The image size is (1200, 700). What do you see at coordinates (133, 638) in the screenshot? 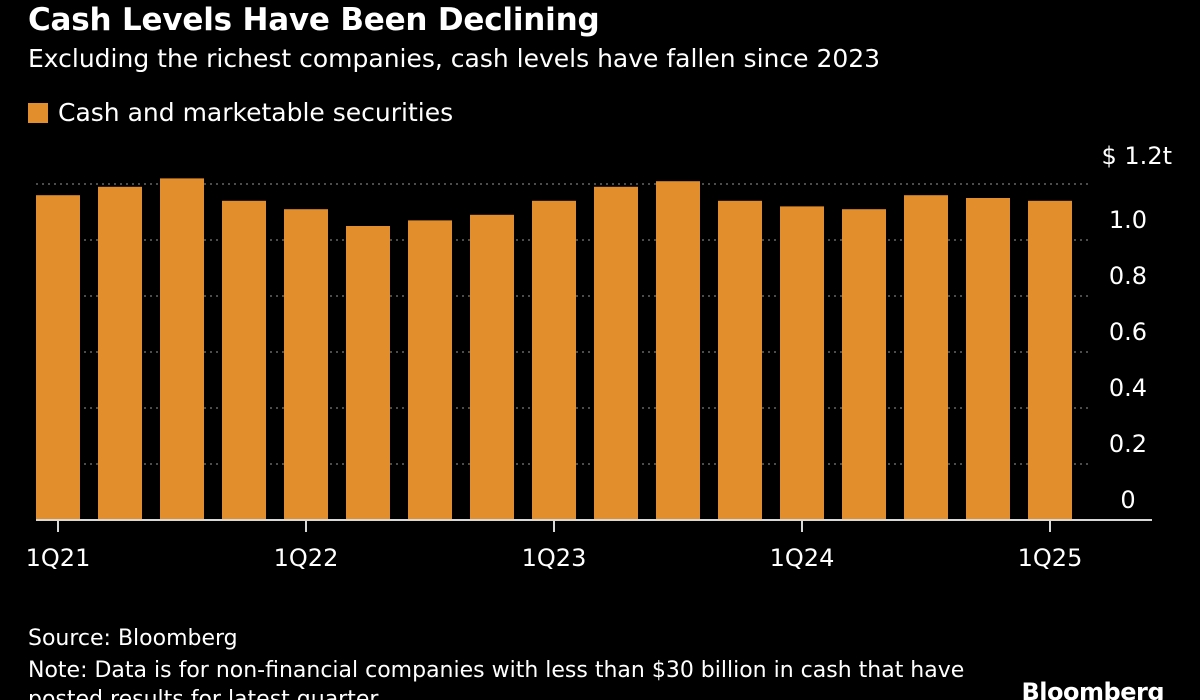
I see `source-note: Source: Bloomberg` at bounding box center [133, 638].